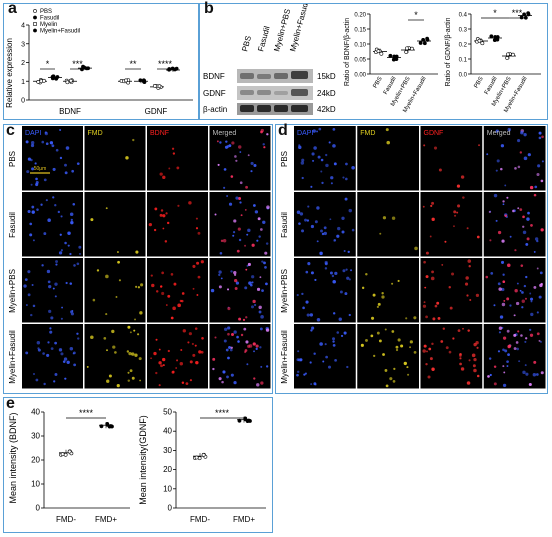 Image resolution: width=552 pixels, height=537 pixels. I want to click on blot-size-bdnf: 15kD, so click(326, 76).